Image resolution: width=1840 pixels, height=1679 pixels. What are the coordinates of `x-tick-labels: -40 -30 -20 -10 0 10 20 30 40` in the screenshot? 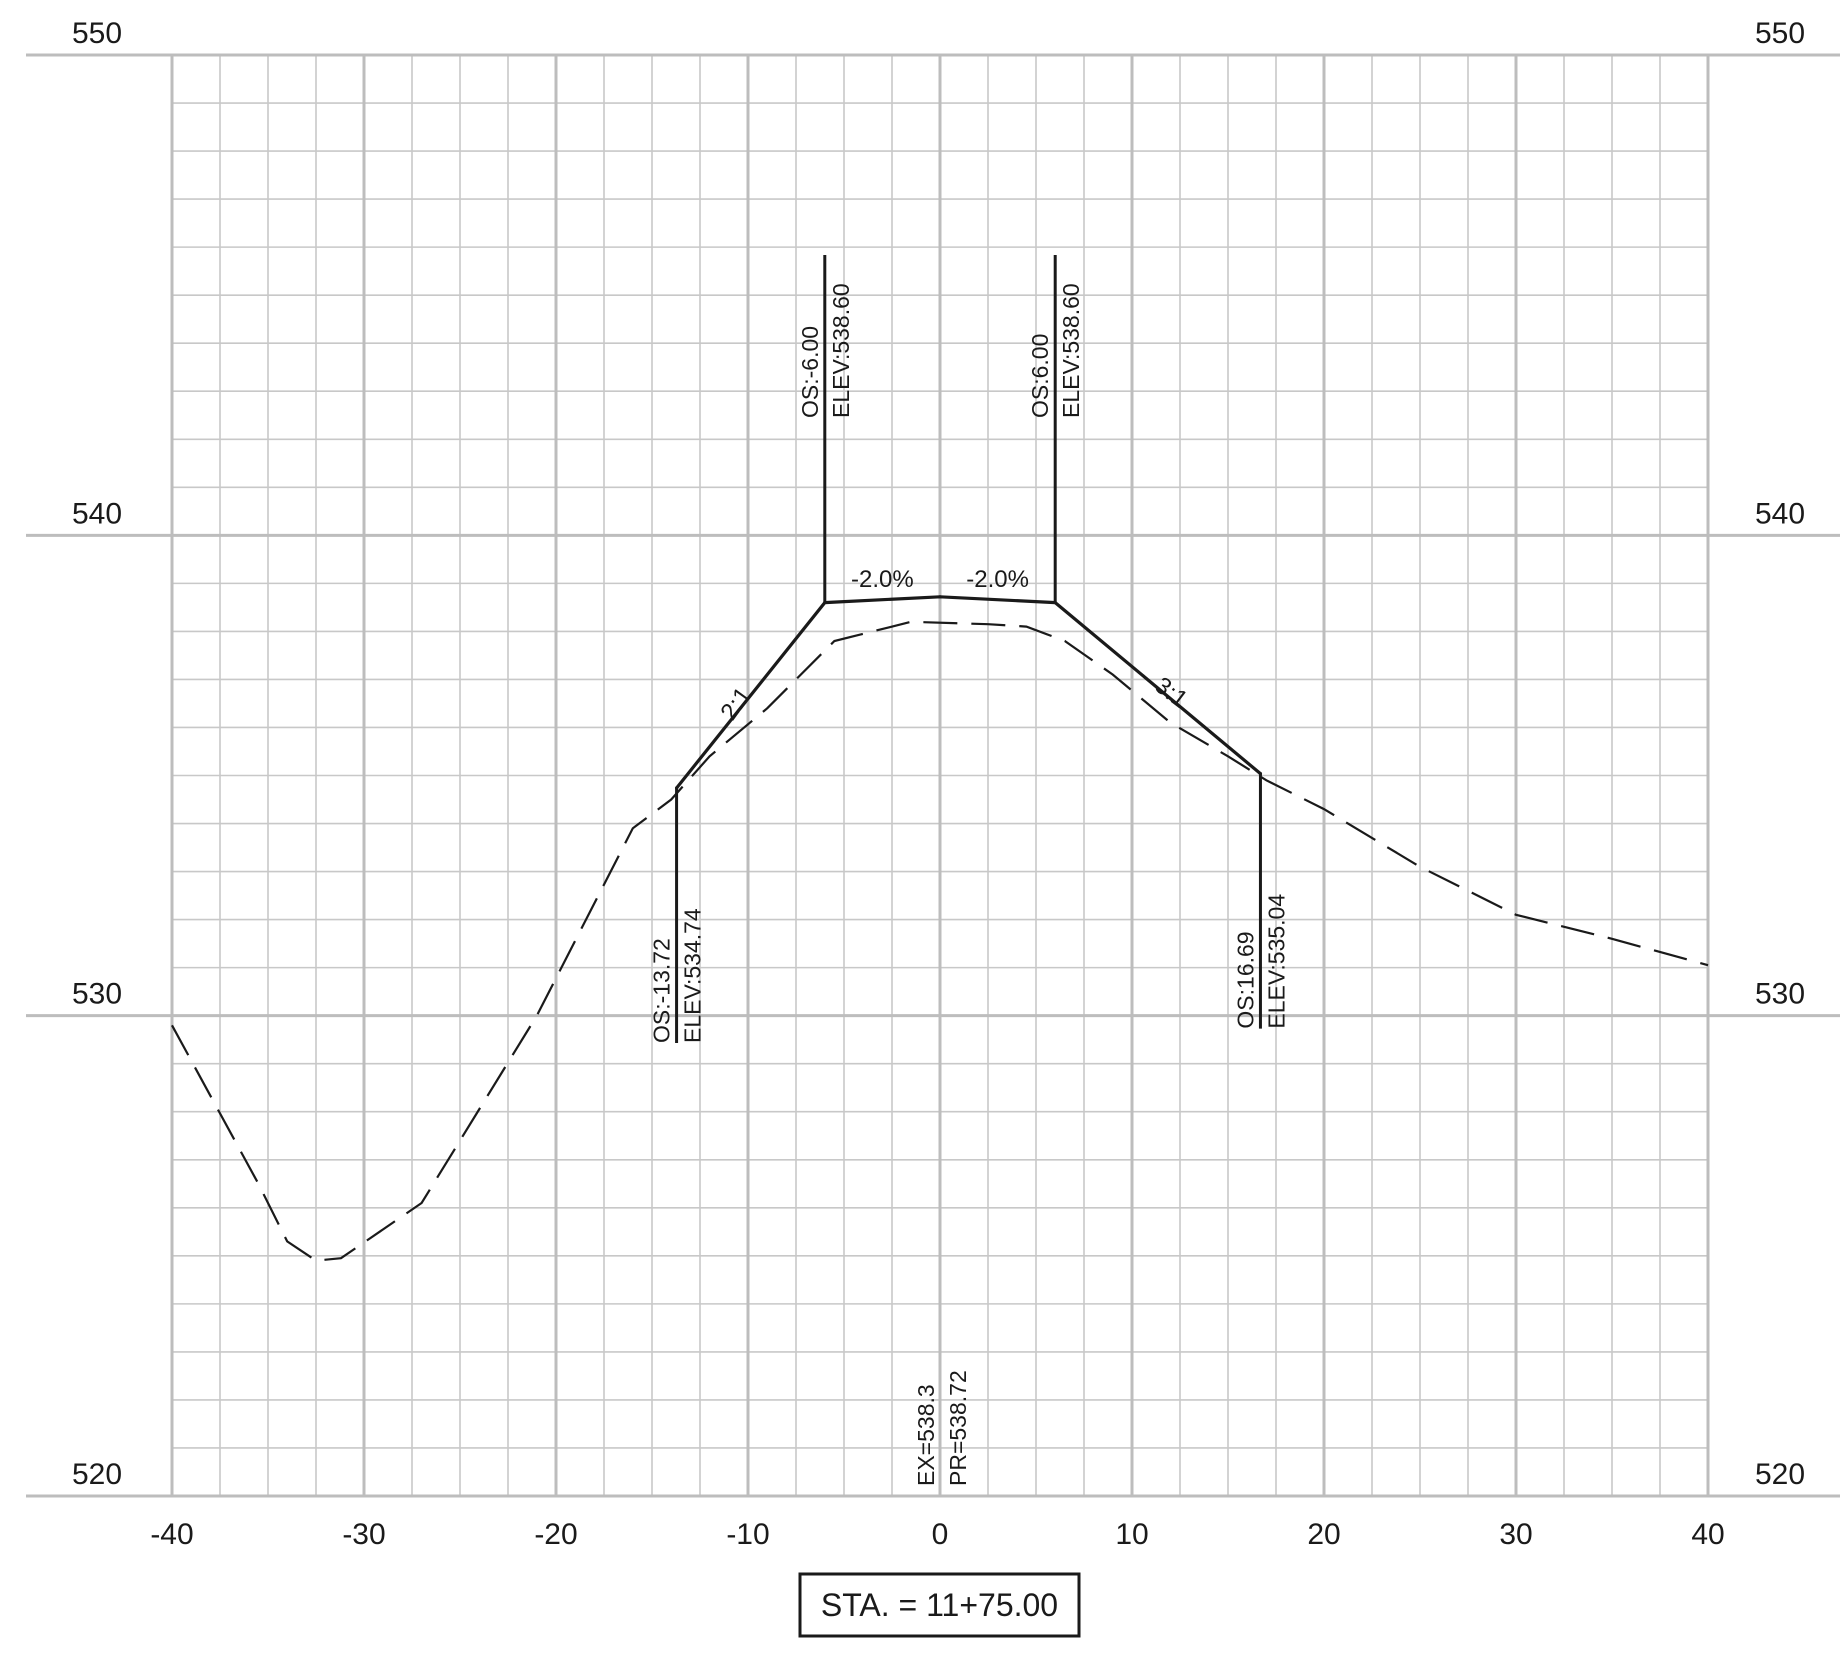 It's located at (937, 1534).